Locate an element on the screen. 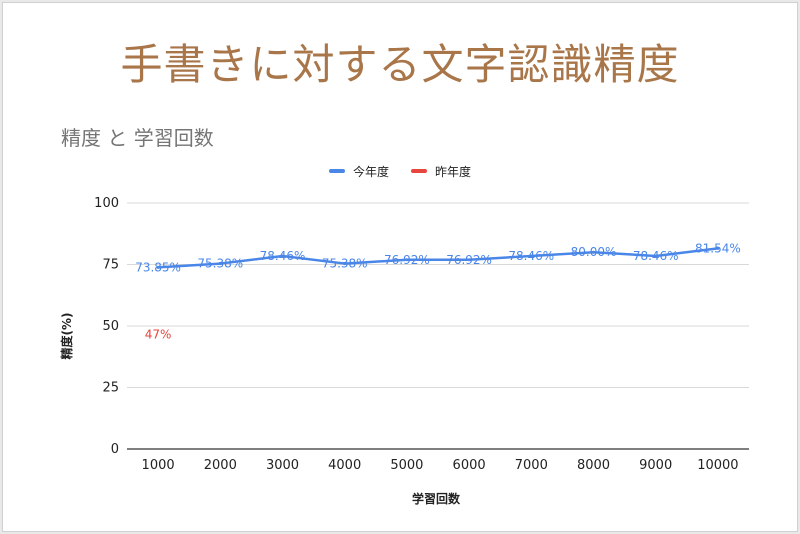  data-label: 81.54% is located at coordinates (718, 248).